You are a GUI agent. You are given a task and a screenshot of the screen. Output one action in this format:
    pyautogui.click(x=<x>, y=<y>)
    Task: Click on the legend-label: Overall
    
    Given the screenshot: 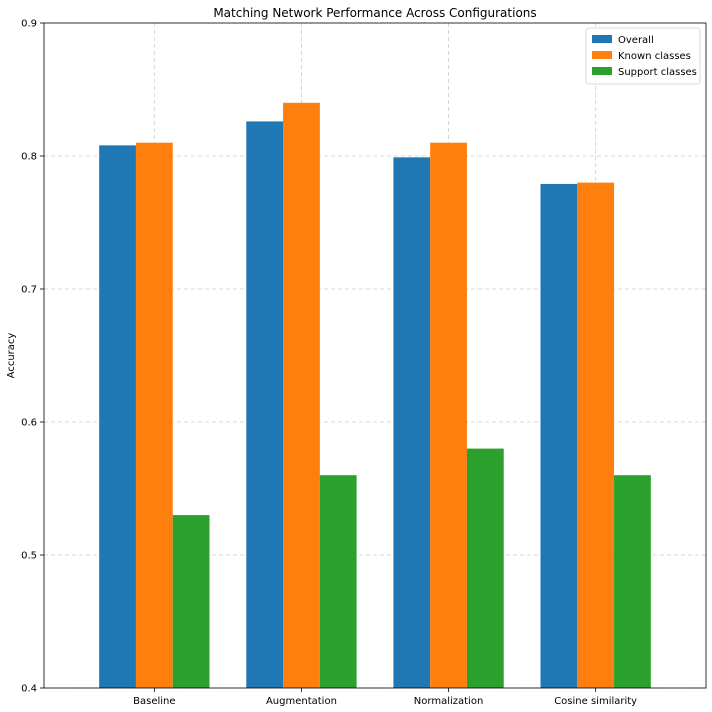 What is the action you would take?
    pyautogui.click(x=636, y=40)
    